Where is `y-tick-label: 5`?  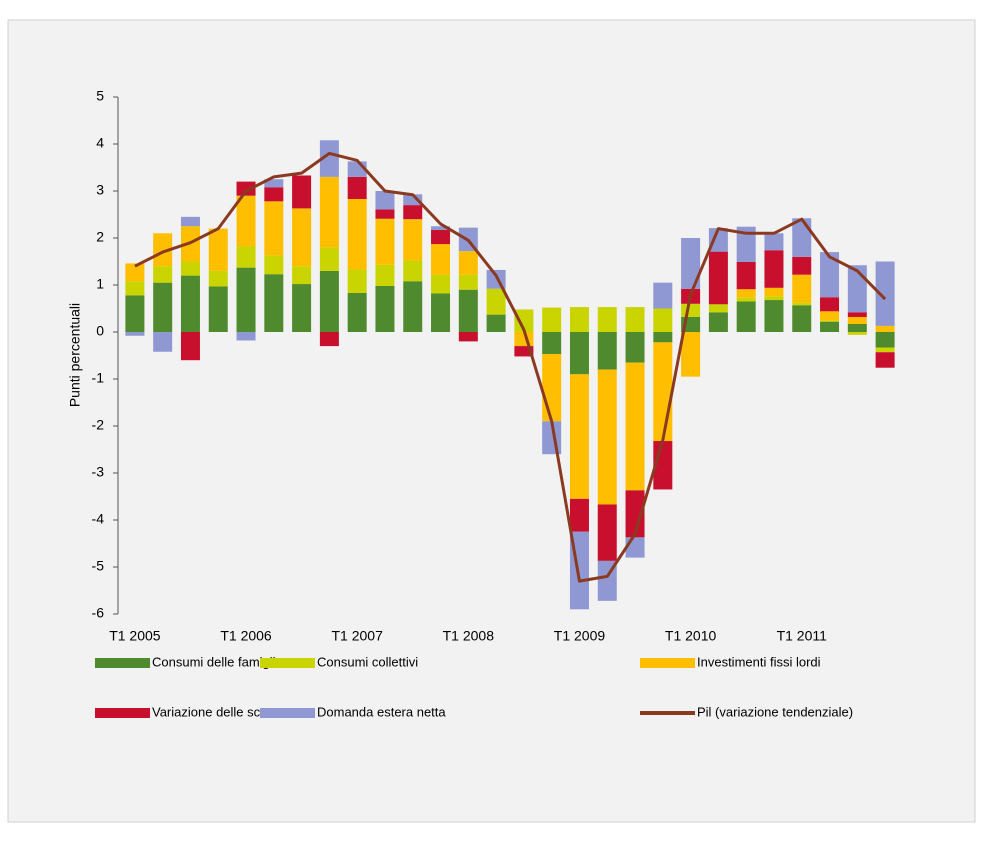
y-tick-label: 5 is located at coordinates (100, 96).